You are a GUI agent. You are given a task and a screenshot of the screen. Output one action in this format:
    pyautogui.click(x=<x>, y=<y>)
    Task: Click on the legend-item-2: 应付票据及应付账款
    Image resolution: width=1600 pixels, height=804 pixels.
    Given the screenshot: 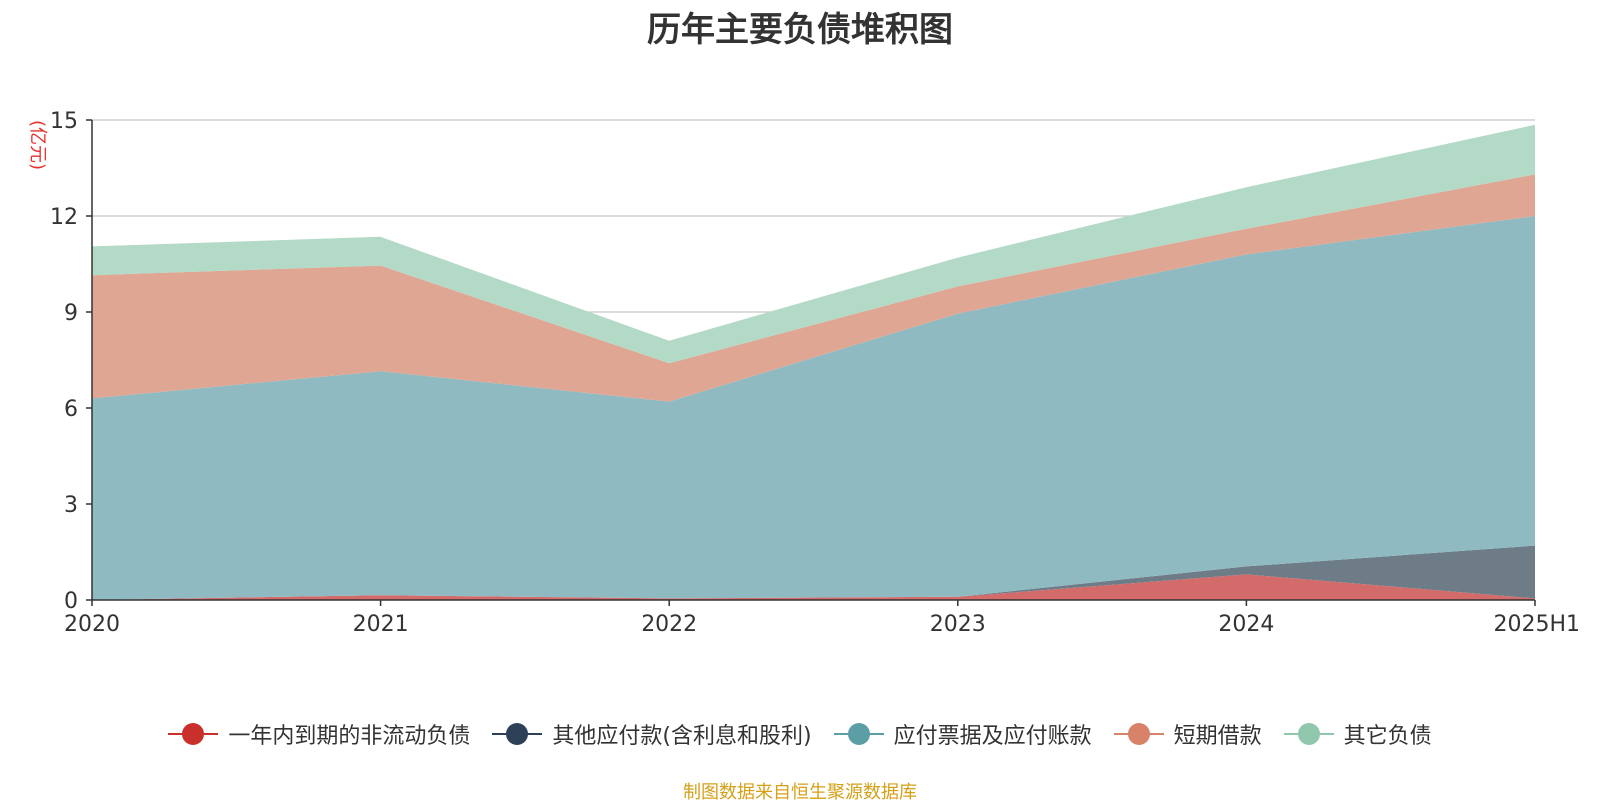 What is the action you would take?
    pyautogui.click(x=962, y=734)
    